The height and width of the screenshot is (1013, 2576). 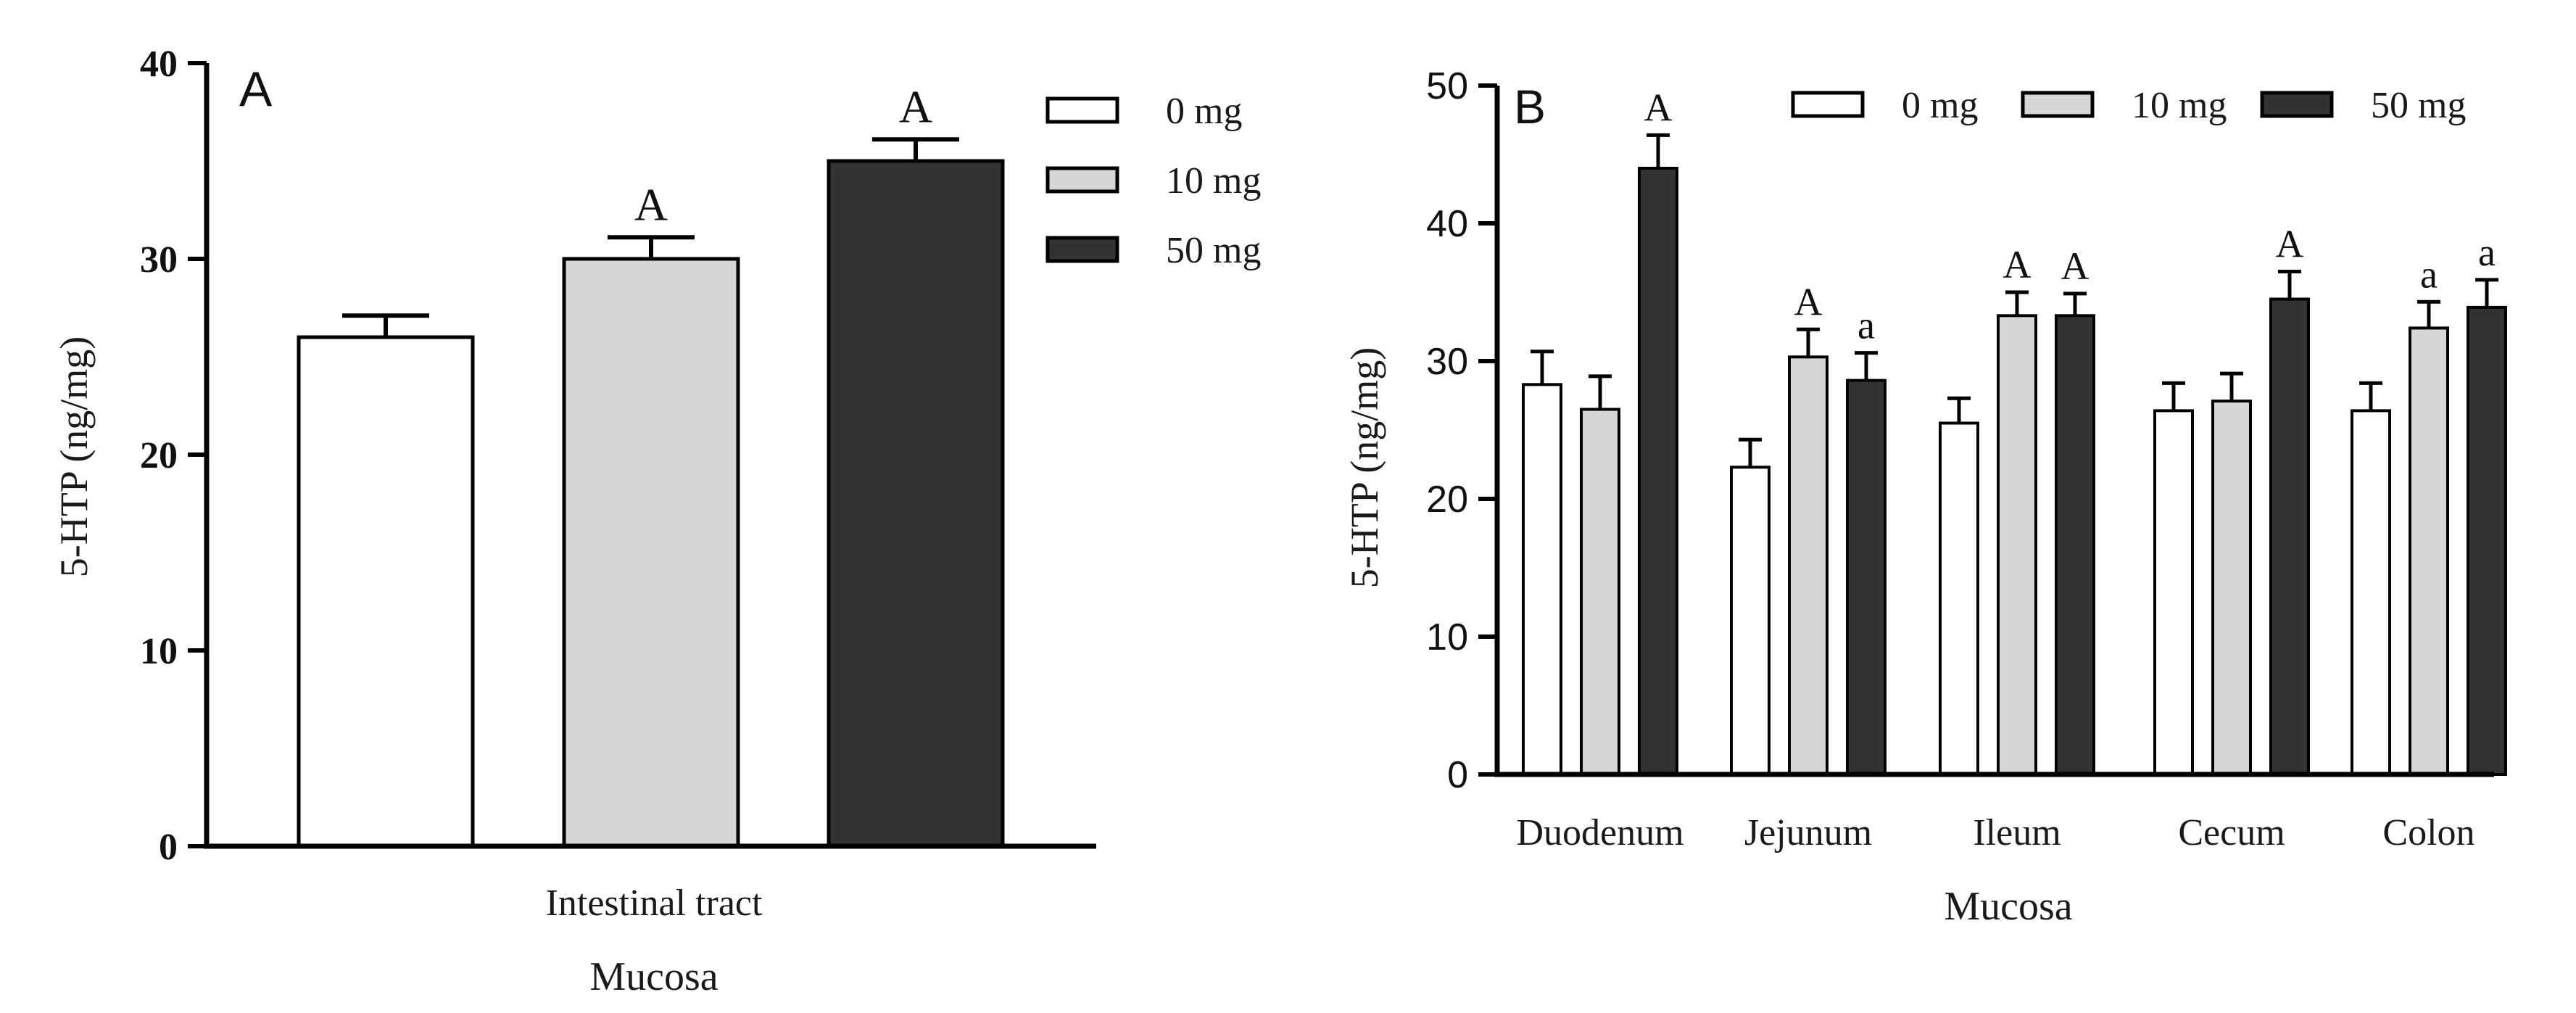 I want to click on bar-group-colon: aa, so click(x=2429, y=504).